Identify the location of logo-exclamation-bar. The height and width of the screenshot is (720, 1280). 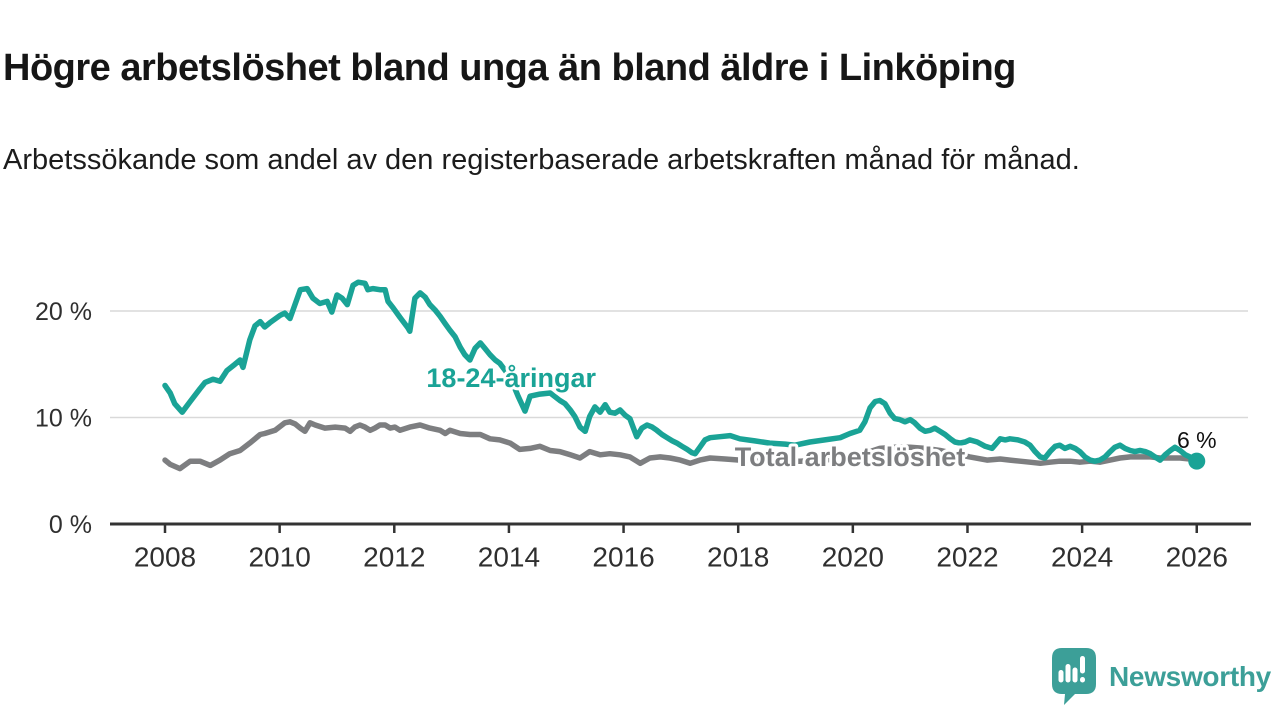
(1082, 665).